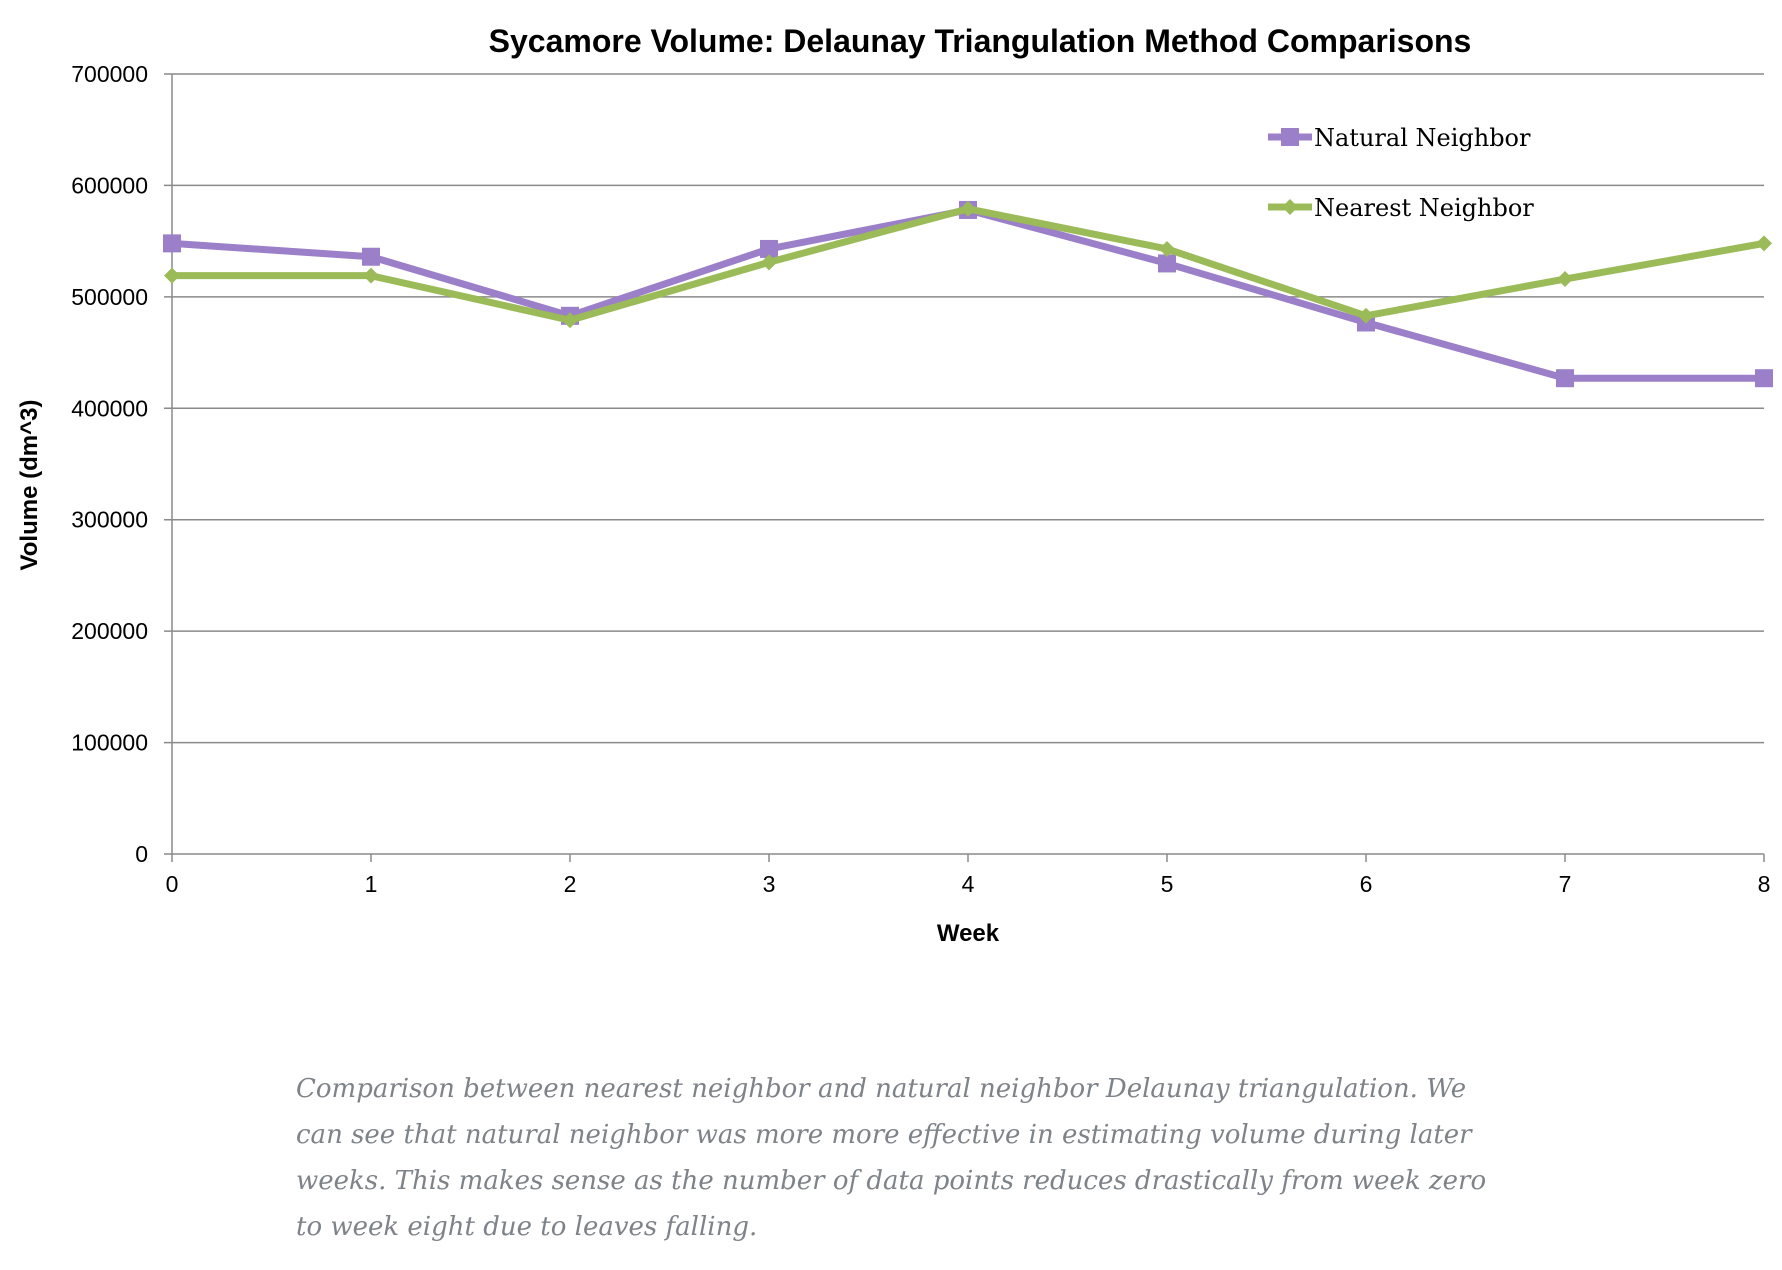 The height and width of the screenshot is (1270, 1782). What do you see at coordinates (109, 408) in the screenshot?
I see `y-tick-label: 400000` at bounding box center [109, 408].